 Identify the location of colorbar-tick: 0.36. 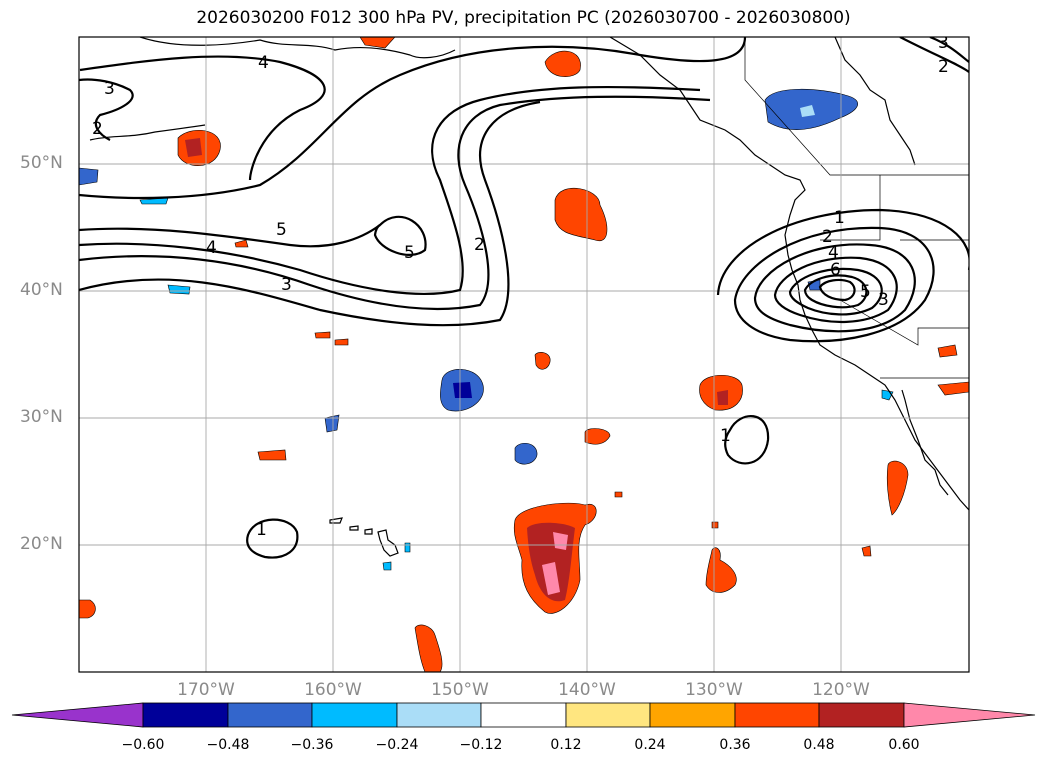
(735, 745).